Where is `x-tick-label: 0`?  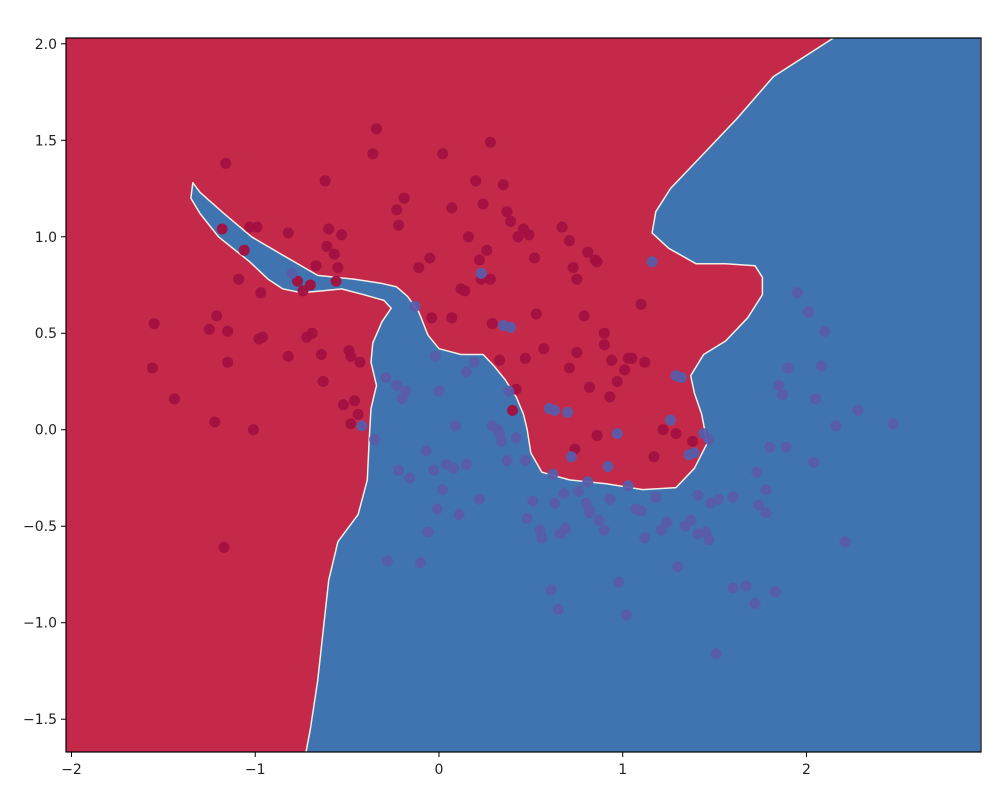 x-tick-label: 0 is located at coordinates (439, 770).